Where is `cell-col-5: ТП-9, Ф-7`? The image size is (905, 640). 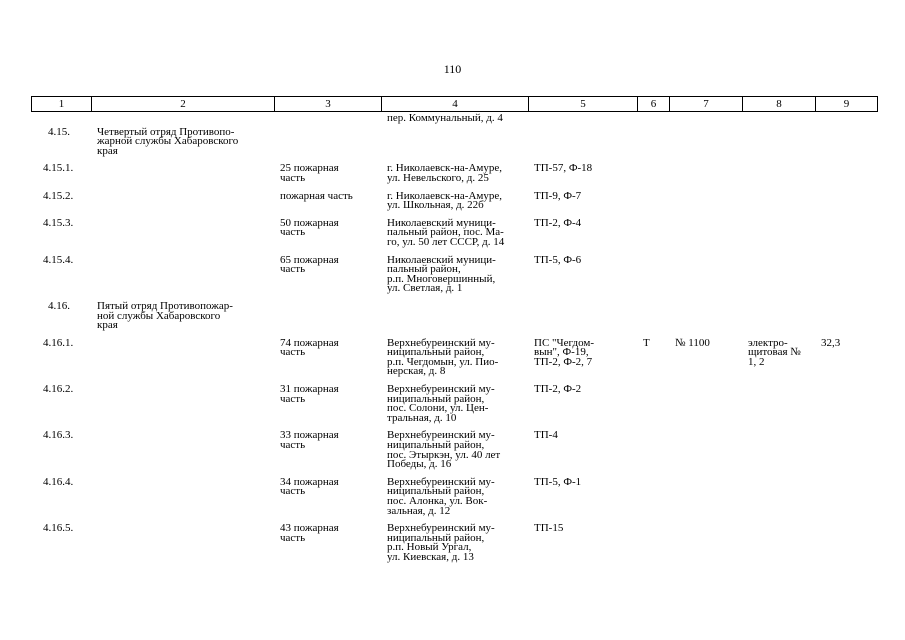
cell-col-5: ТП-9, Ф-7 is located at coordinates (558, 195).